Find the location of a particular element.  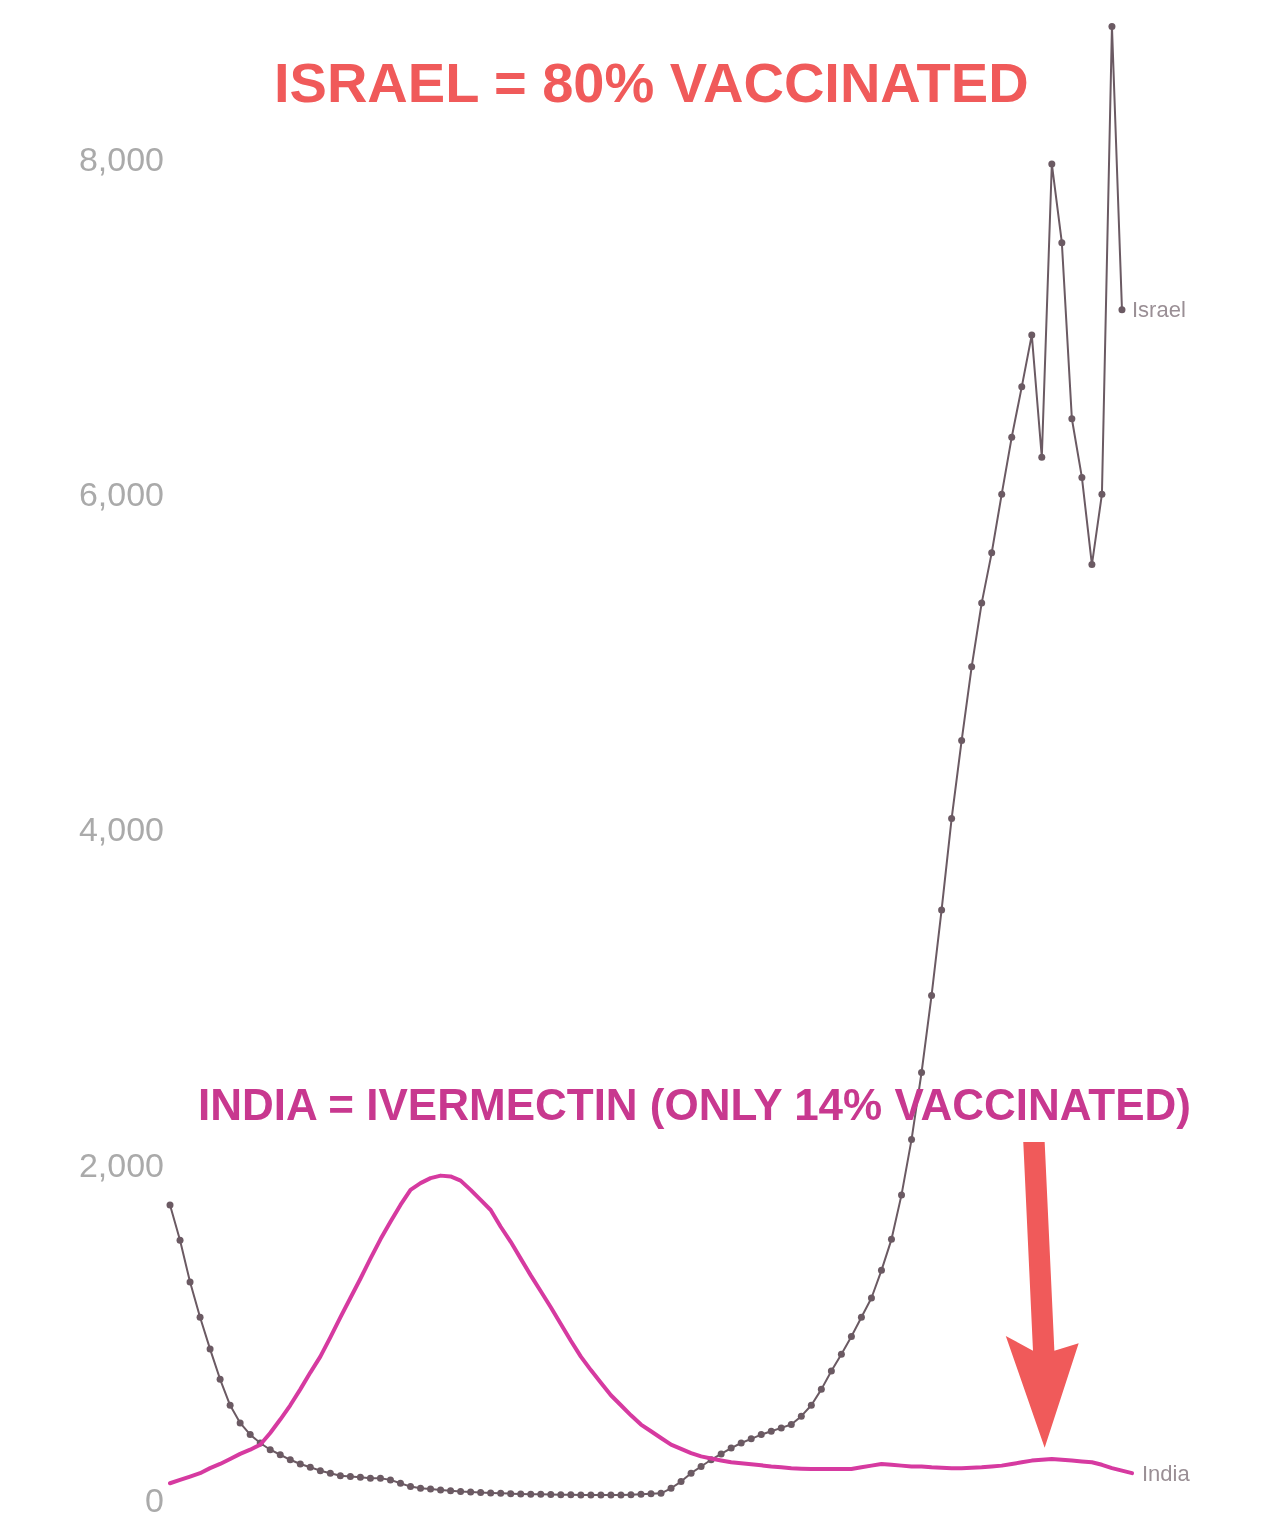

y-tick-label: 8,000 is located at coordinates (121, 158).